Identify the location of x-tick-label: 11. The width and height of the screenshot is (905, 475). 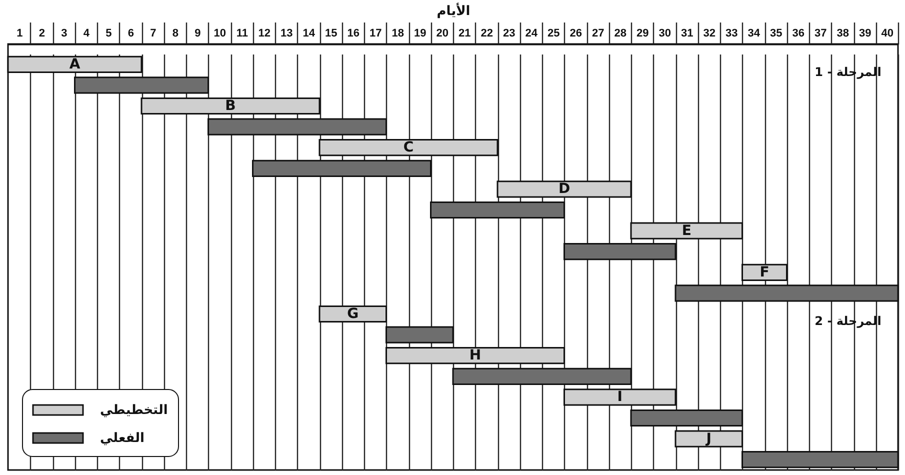
(242, 34).